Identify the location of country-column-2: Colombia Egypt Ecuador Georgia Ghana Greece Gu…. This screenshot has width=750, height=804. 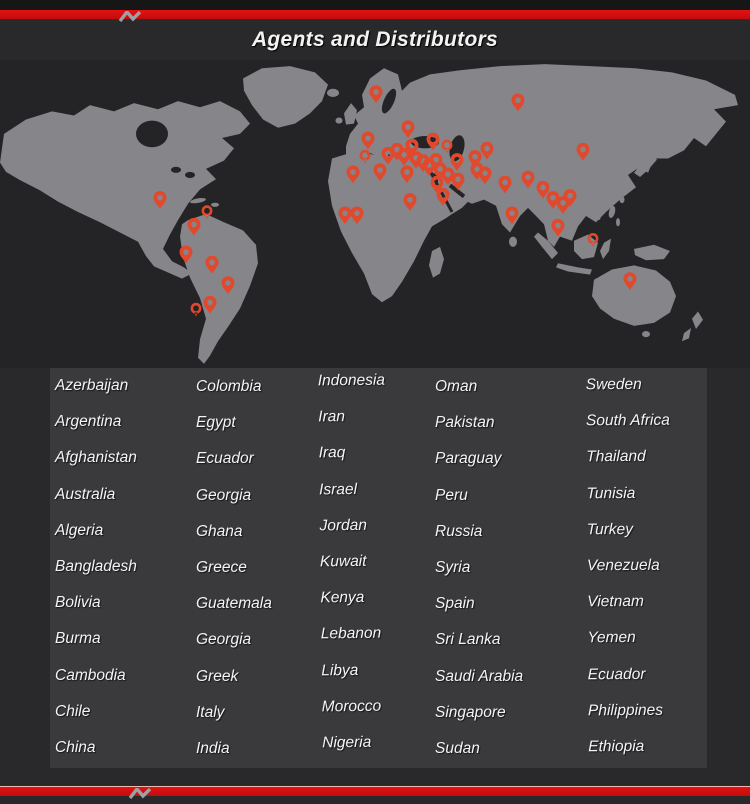
(234, 569).